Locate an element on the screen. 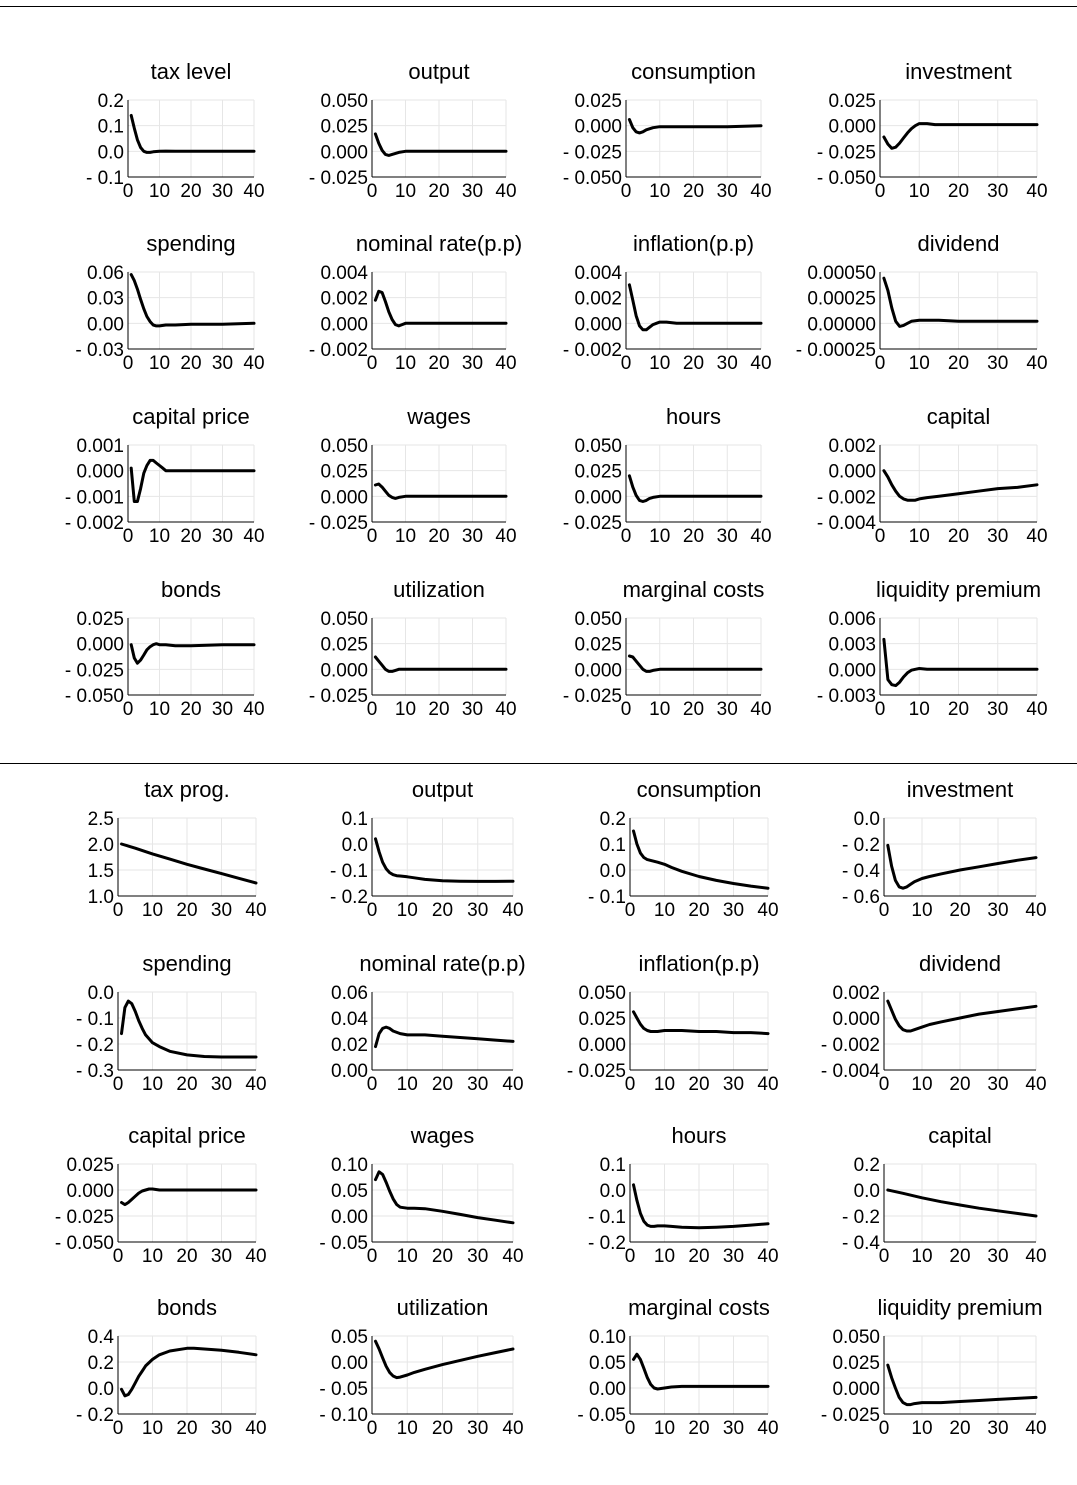 The image size is (1077, 1485). y-tick-label: 0.06 is located at coordinates (349, 993).